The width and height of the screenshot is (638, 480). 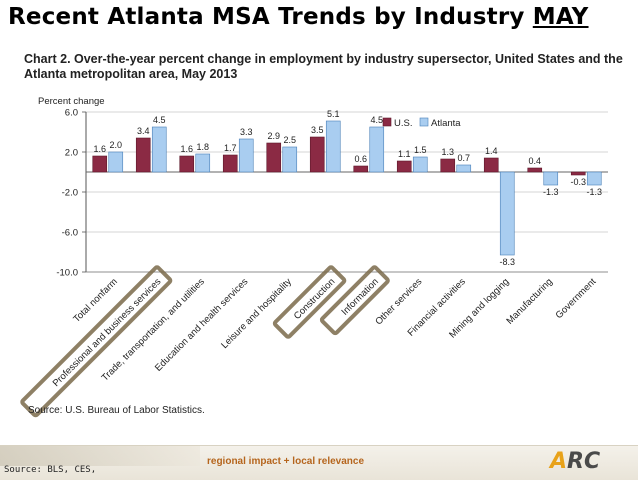 I want to click on legend-swatch-atlanta, so click(x=424, y=122).